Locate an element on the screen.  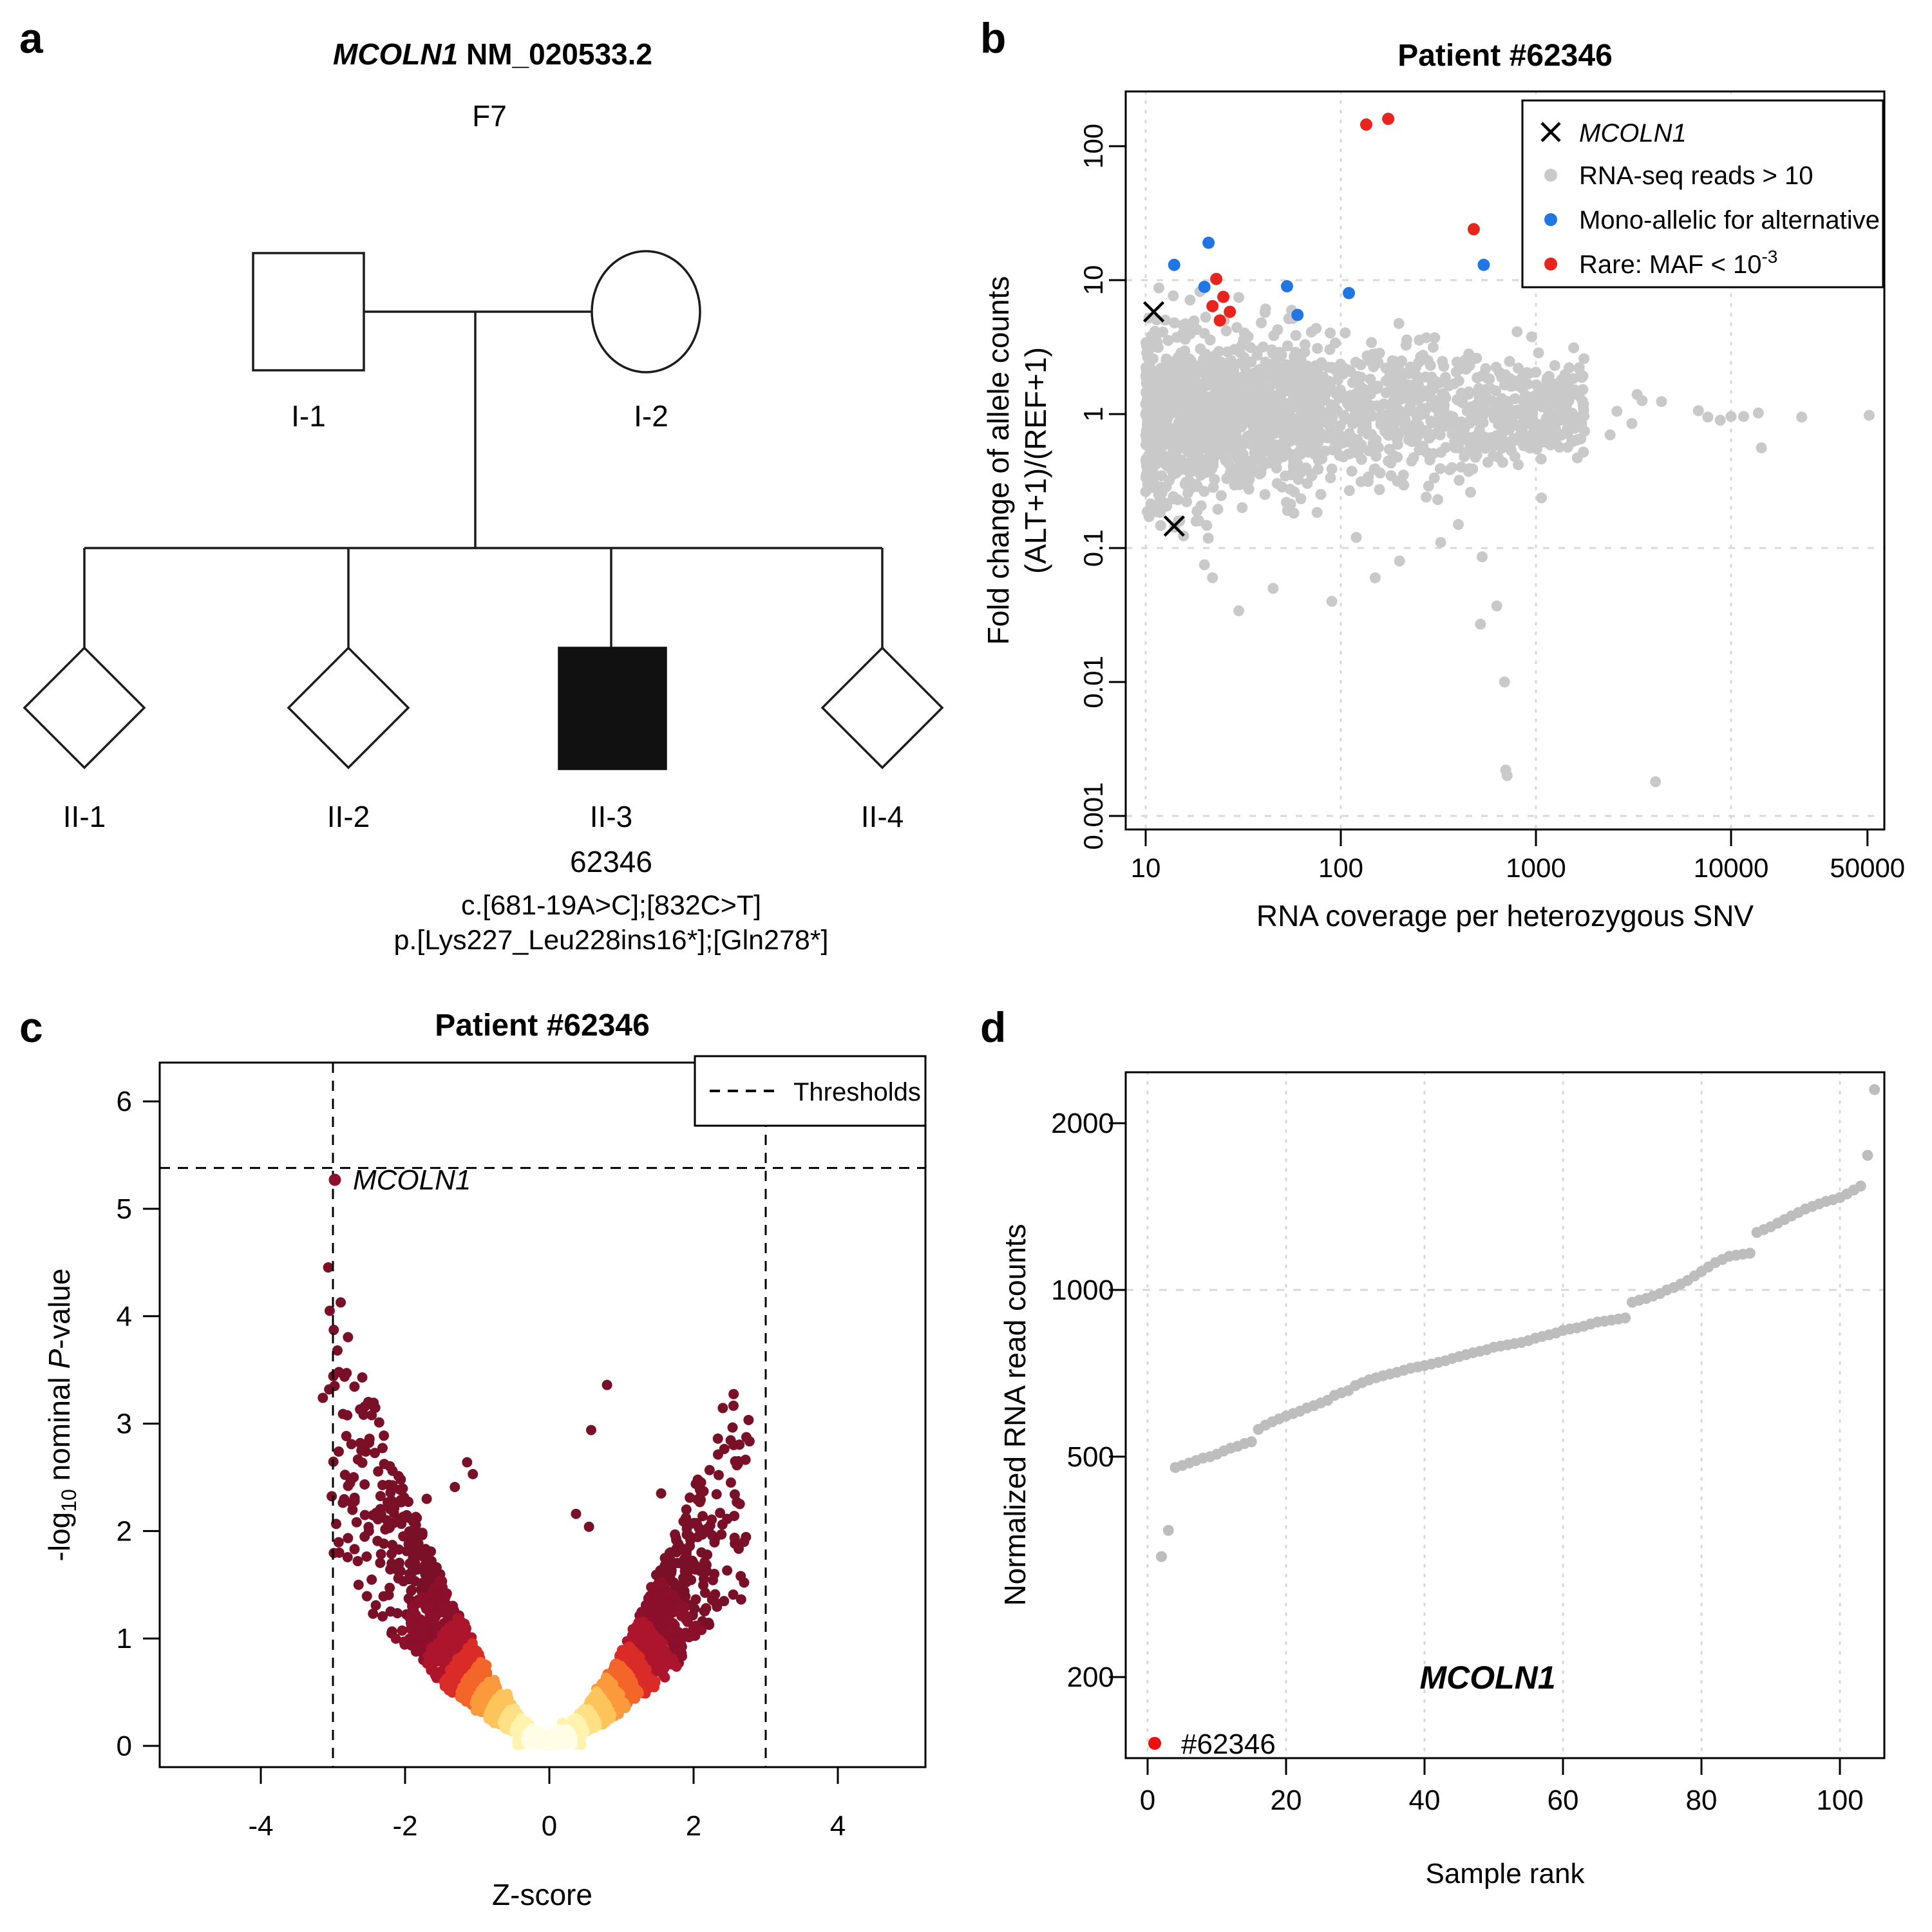
mcoln1-point-label: MCOLN1 is located at coordinates (412, 1180).